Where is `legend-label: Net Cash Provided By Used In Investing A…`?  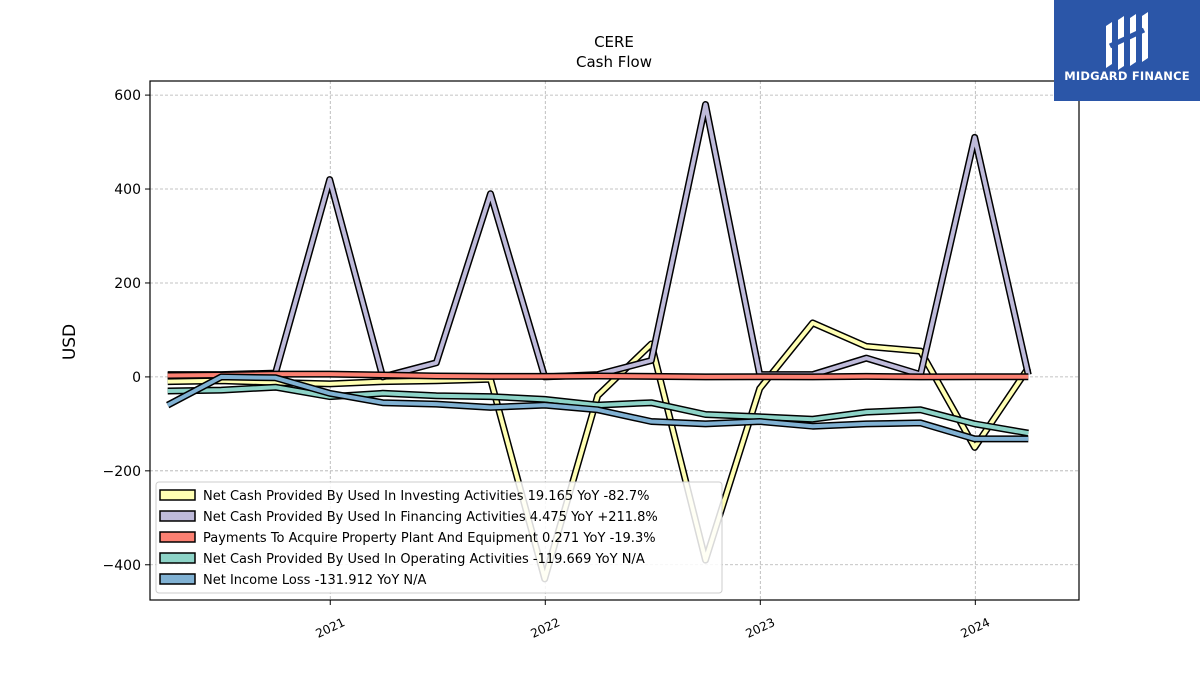 legend-label: Net Cash Provided By Used In Investing A… is located at coordinates (426, 496).